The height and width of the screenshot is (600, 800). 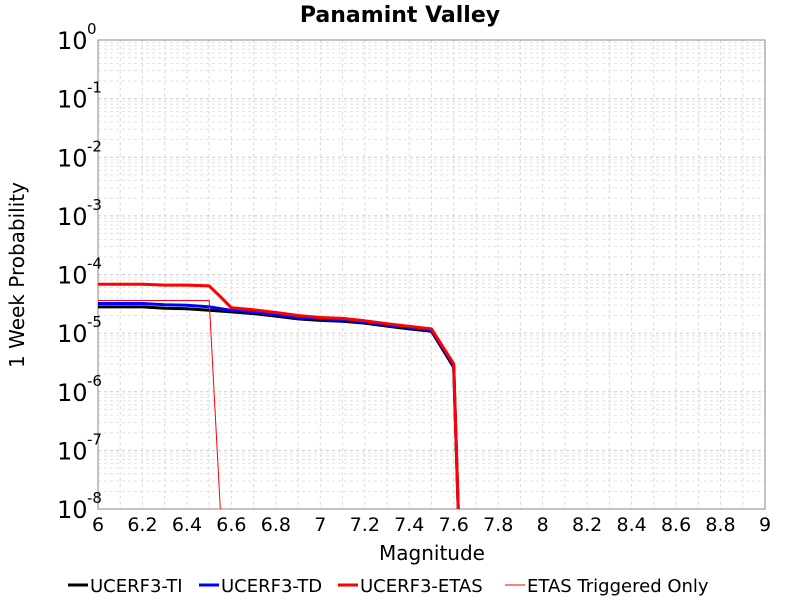 What do you see at coordinates (94, 322) in the screenshot?
I see `y-tick-exponent: -5` at bounding box center [94, 322].